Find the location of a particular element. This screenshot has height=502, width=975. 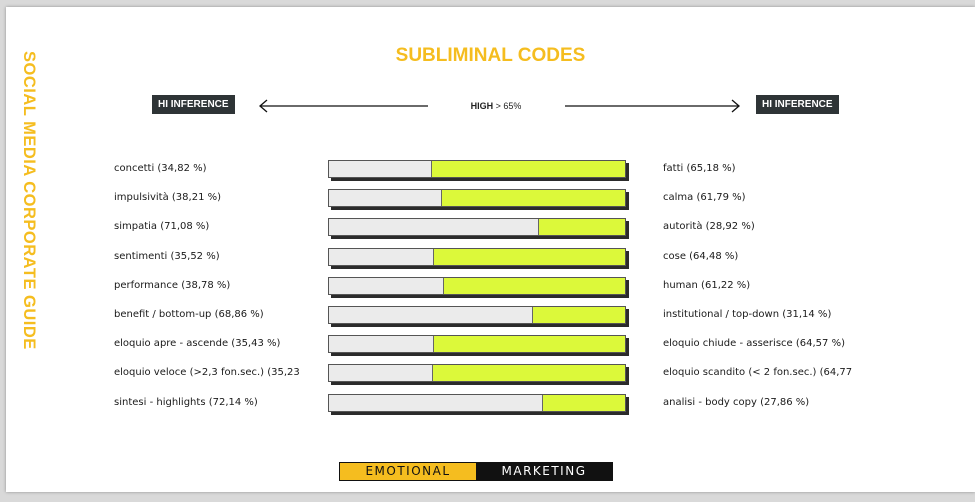

high-threshold-label: HIGH > 65% is located at coordinates (496, 106).